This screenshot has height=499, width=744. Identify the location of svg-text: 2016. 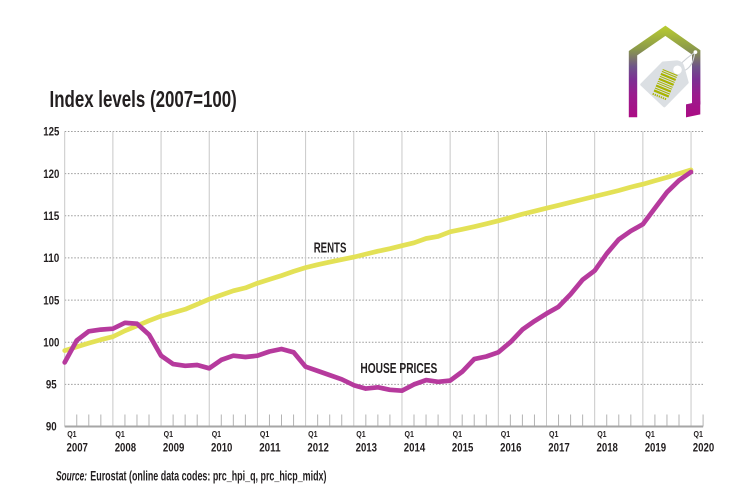
(511, 448).